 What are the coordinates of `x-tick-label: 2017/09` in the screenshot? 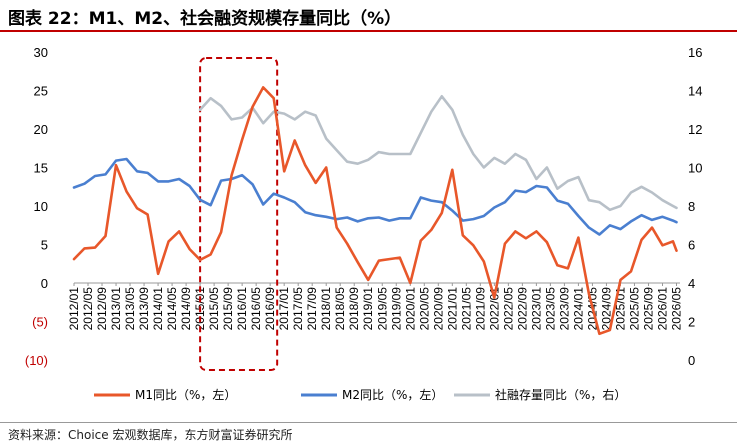 It's located at (312, 309).